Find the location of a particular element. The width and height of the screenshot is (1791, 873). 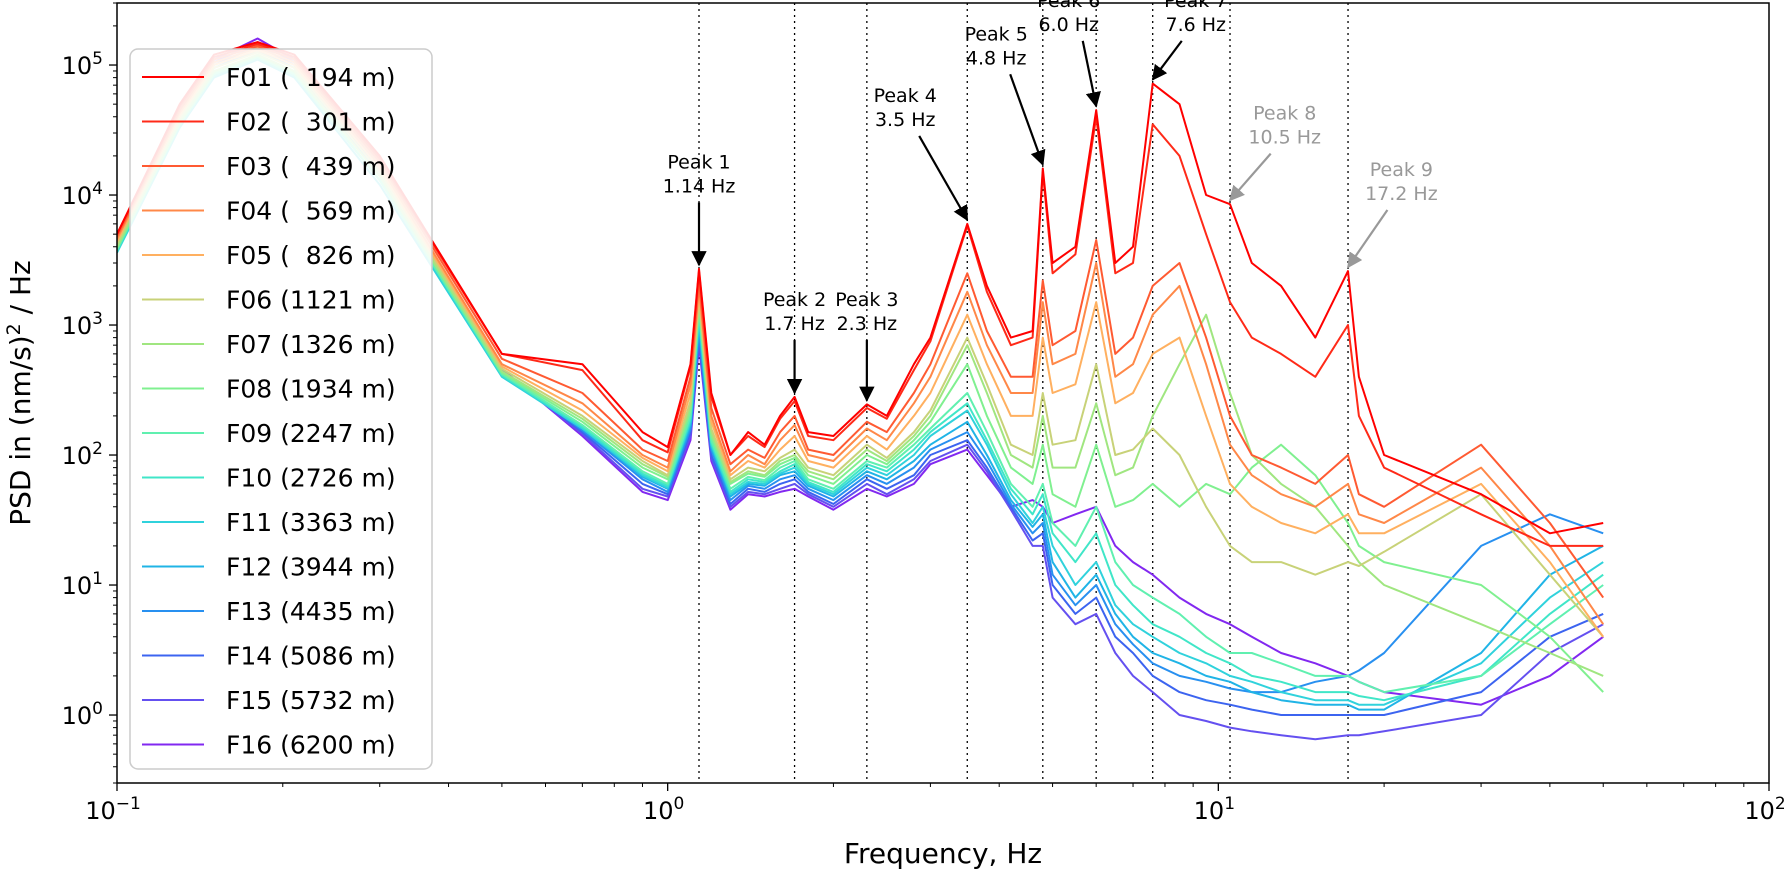

legend-item: F01 ( 194 m) is located at coordinates (269, 77).